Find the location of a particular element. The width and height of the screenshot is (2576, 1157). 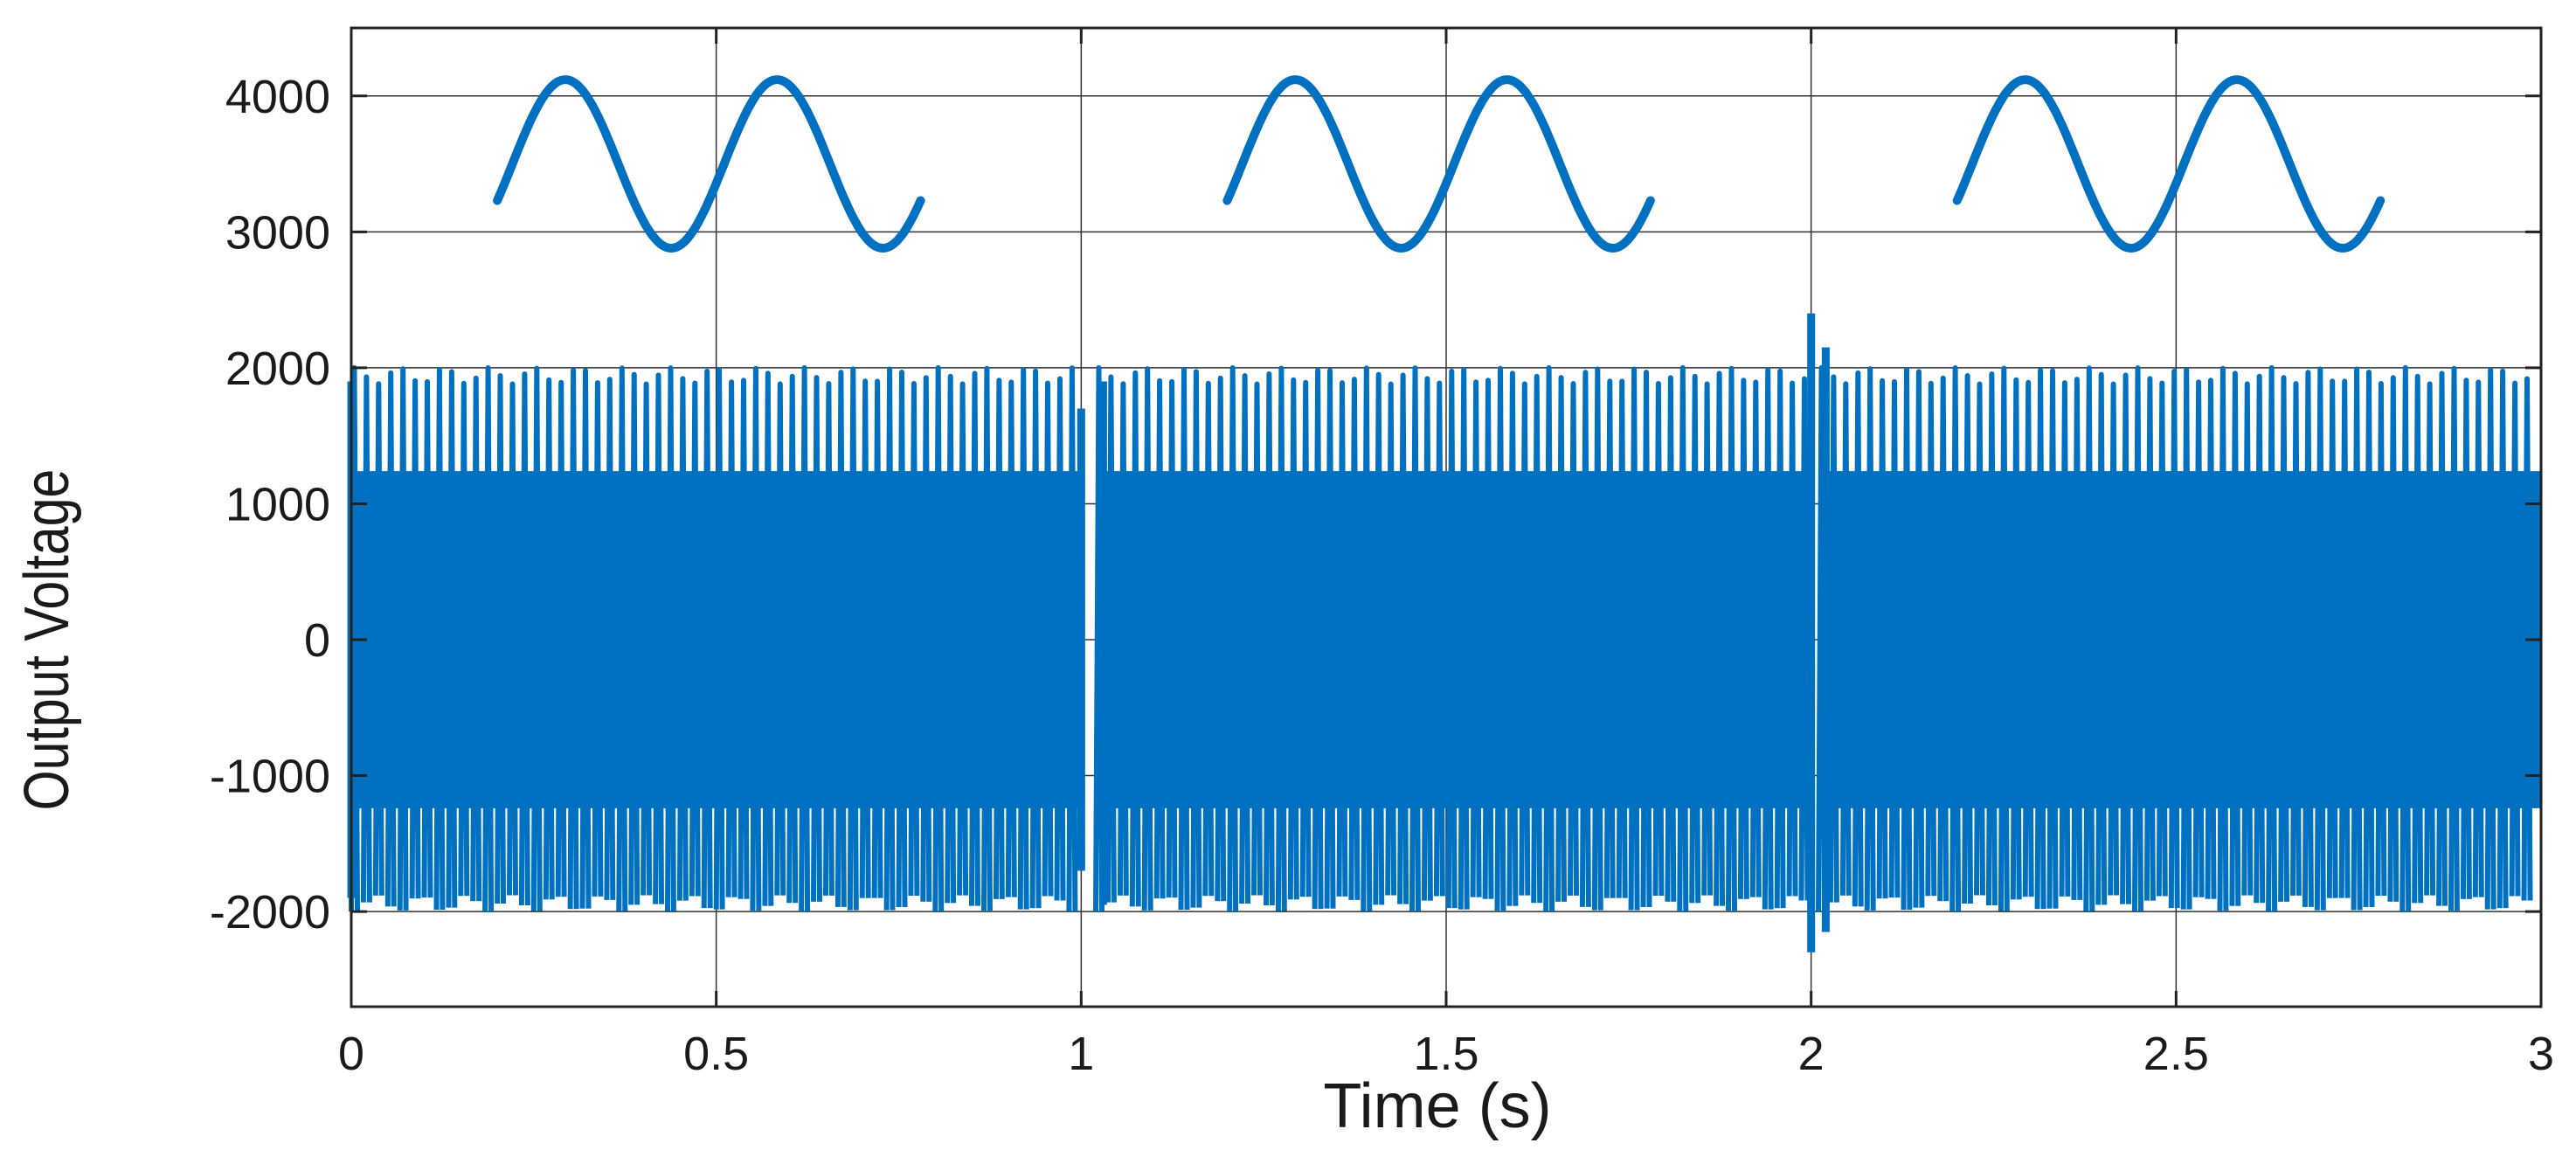

x-tick-label: 2.5 is located at coordinates (2176, 1054).